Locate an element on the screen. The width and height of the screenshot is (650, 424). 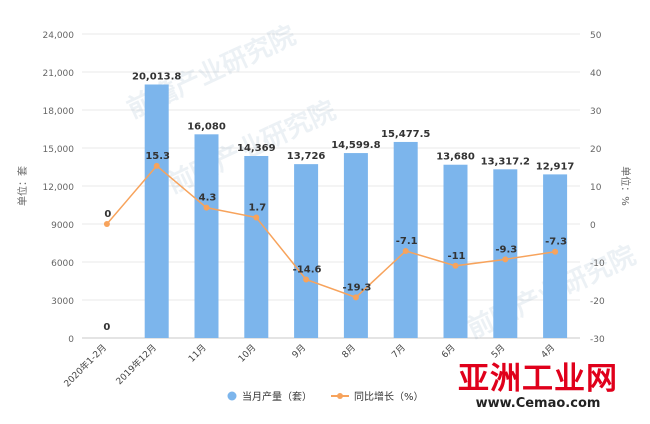
x-tick-label: 5月 is located at coordinates (498, 351).